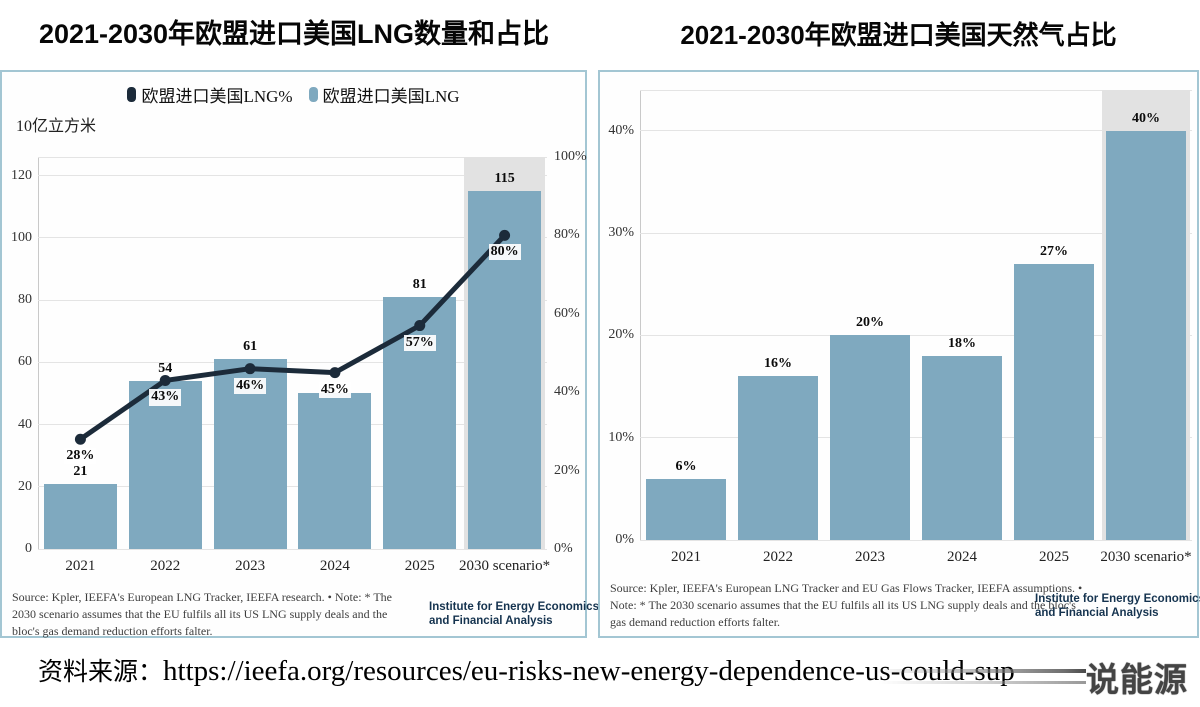 The height and width of the screenshot is (707, 1200). I want to click on line-point-label: 45%, so click(334, 389).